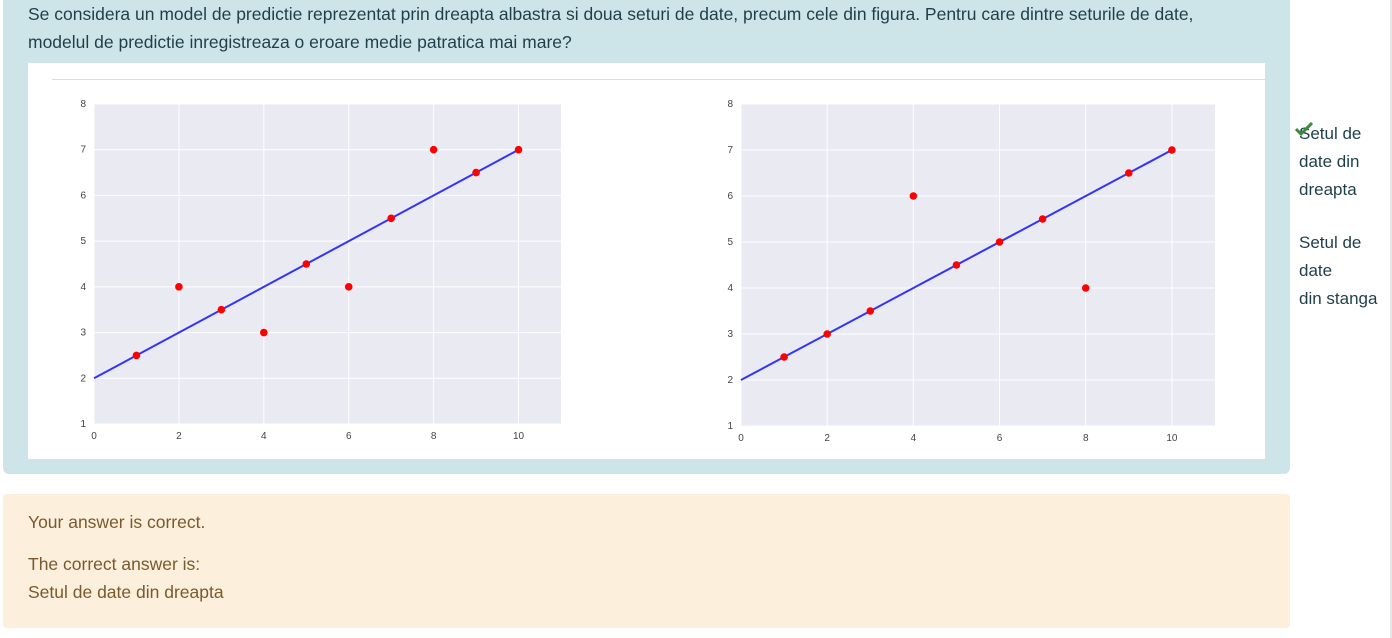 The height and width of the screenshot is (638, 1392). I want to click on answer-option-right-line2: date din, so click(1329, 161).